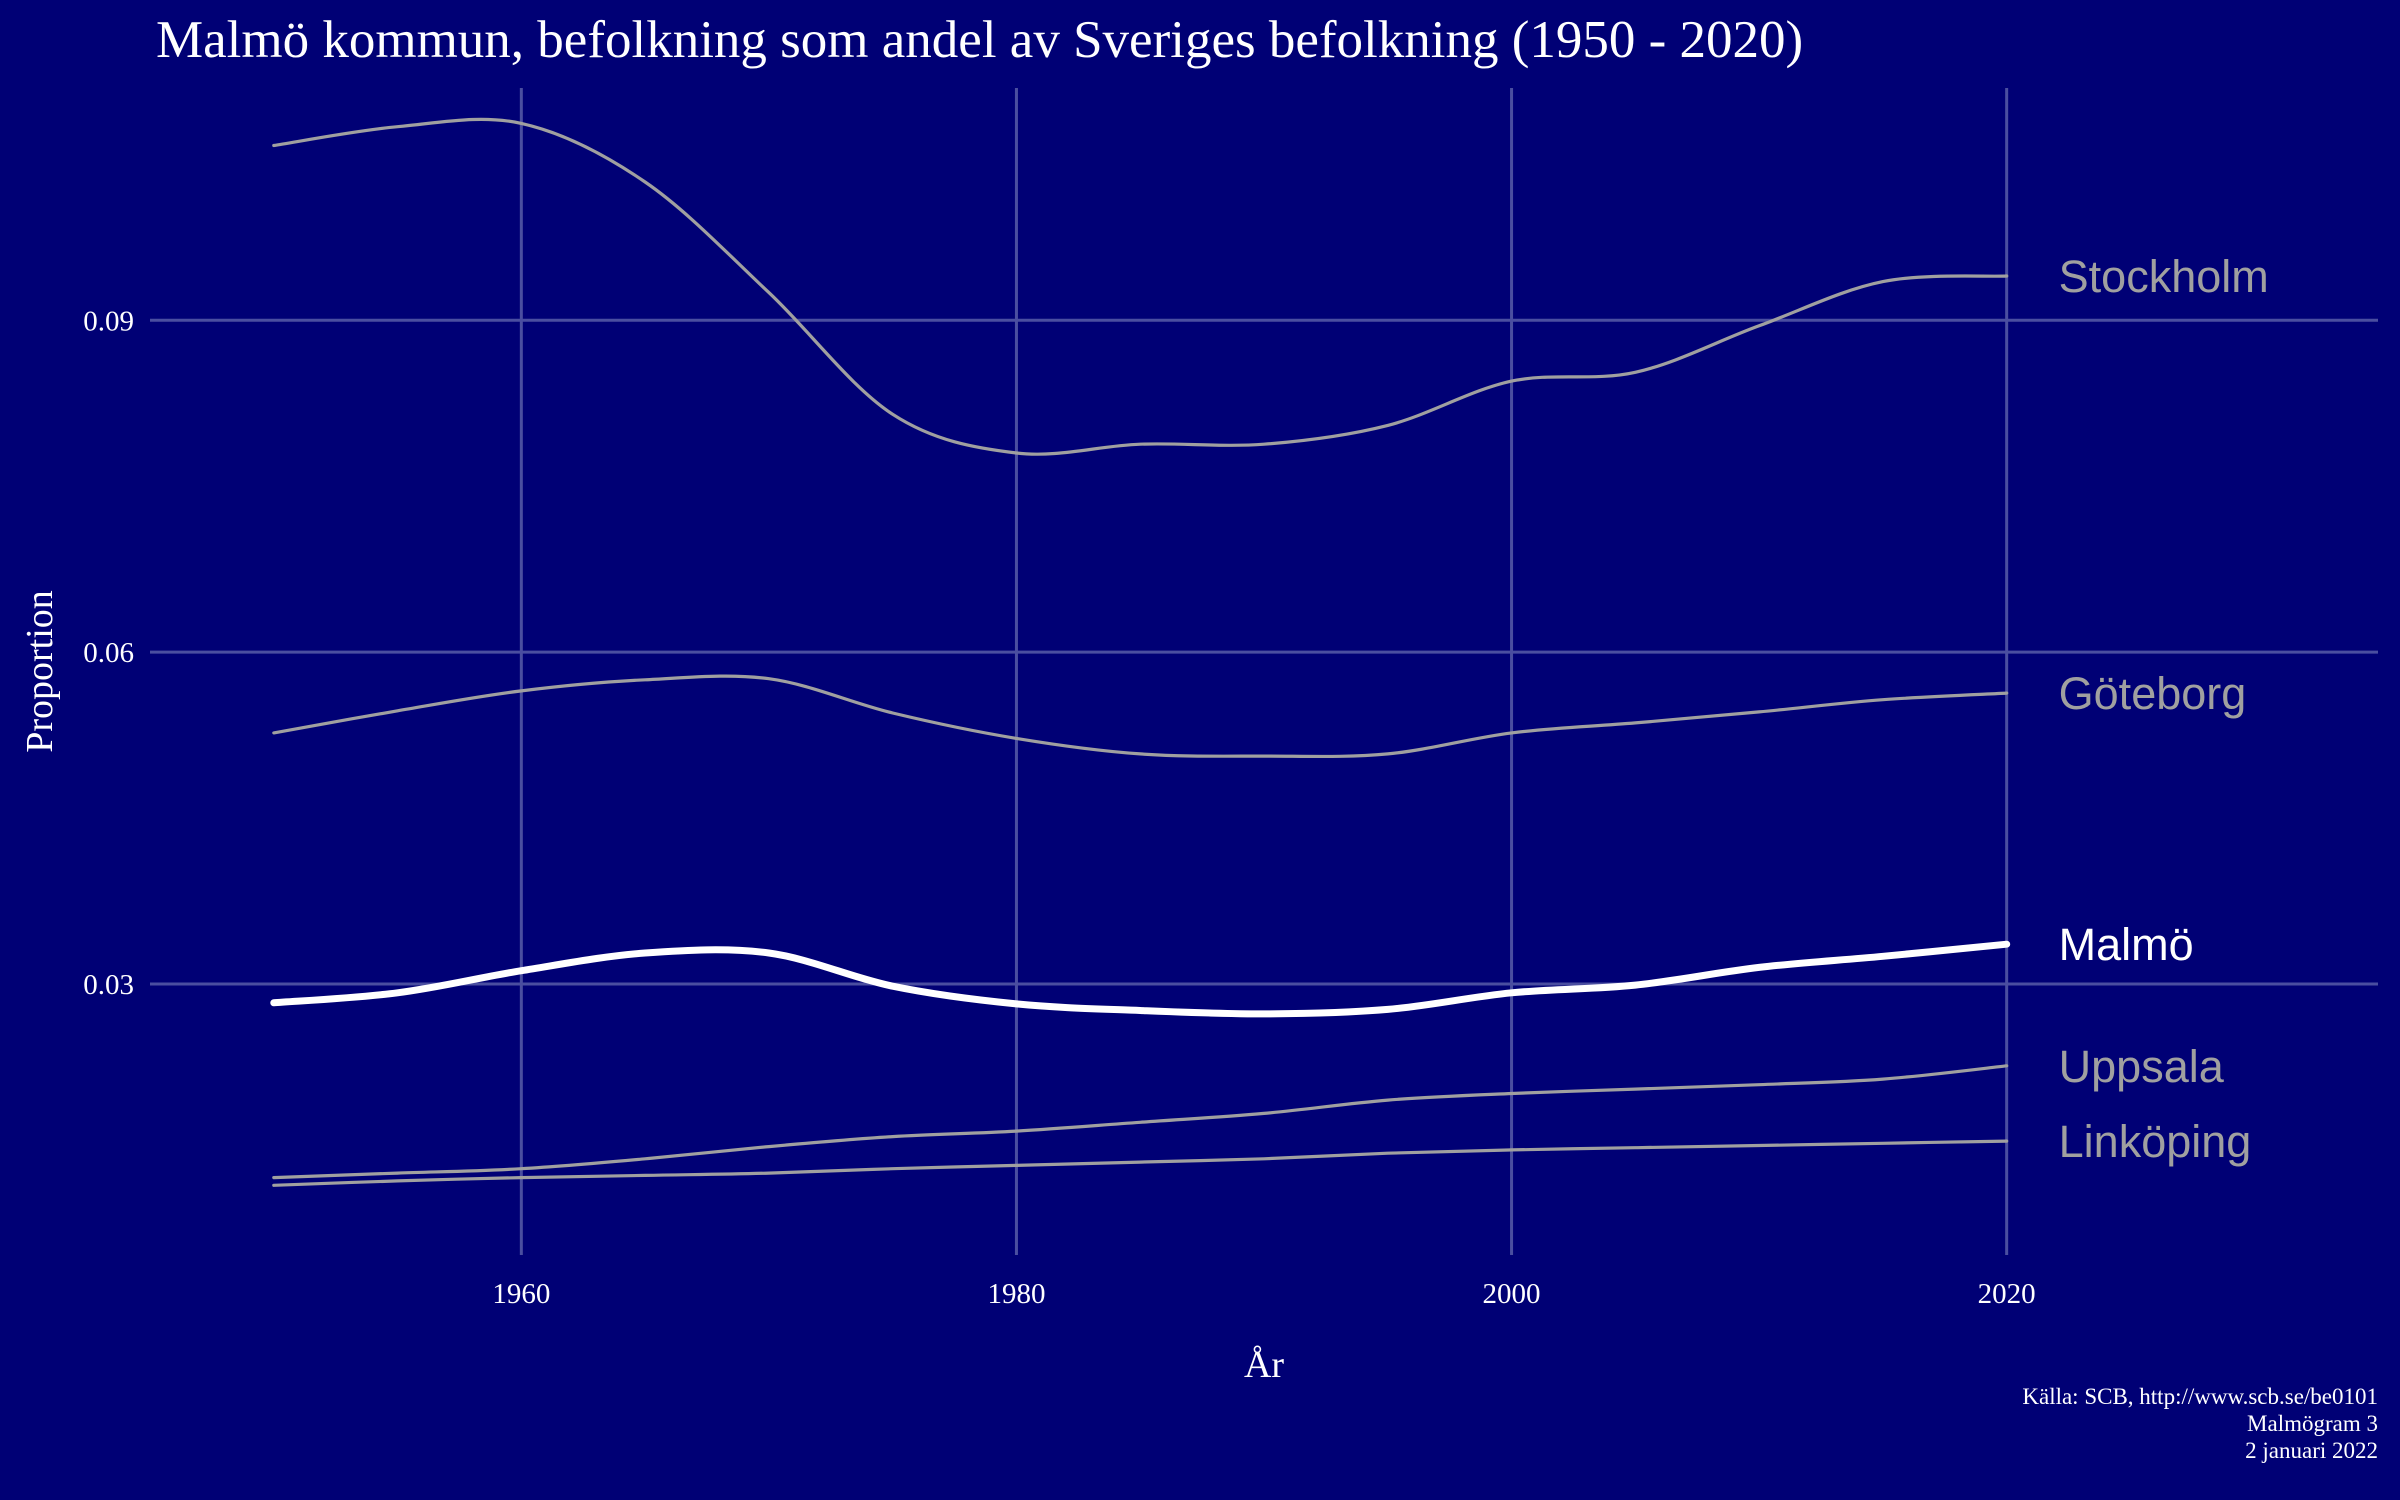 Image resolution: width=2400 pixels, height=1500 pixels. Describe the element at coordinates (108, 985) in the screenshot. I see `y-tick-label: 0.03` at that location.